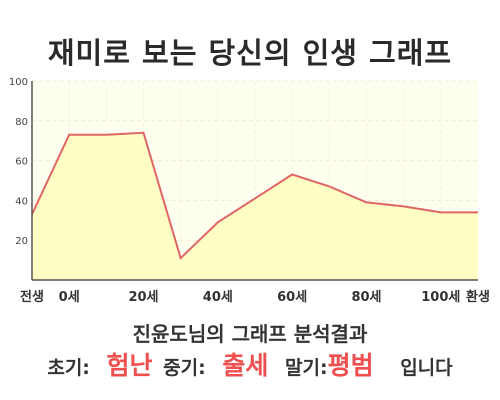  I want to click on y-tick-label: 60, so click(21, 162).